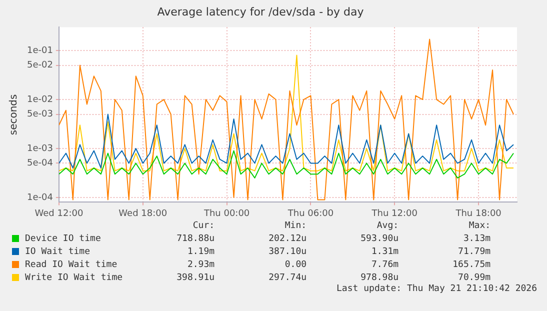 The image size is (547, 311). I want to click on text: 297.74u, so click(288, 278).